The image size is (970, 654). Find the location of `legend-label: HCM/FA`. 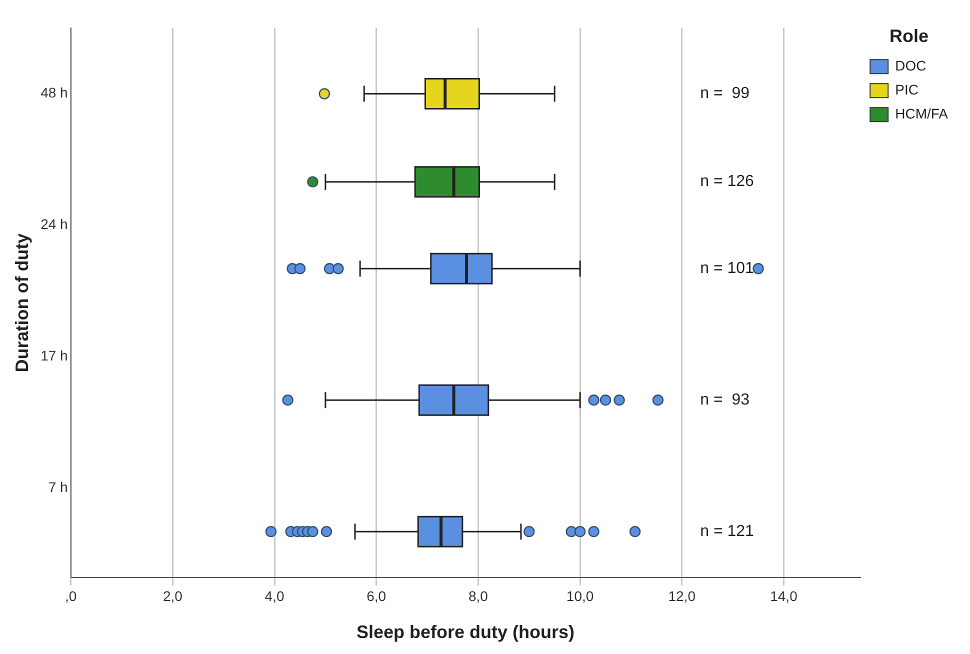

legend-label: HCM/FA is located at coordinates (922, 113).